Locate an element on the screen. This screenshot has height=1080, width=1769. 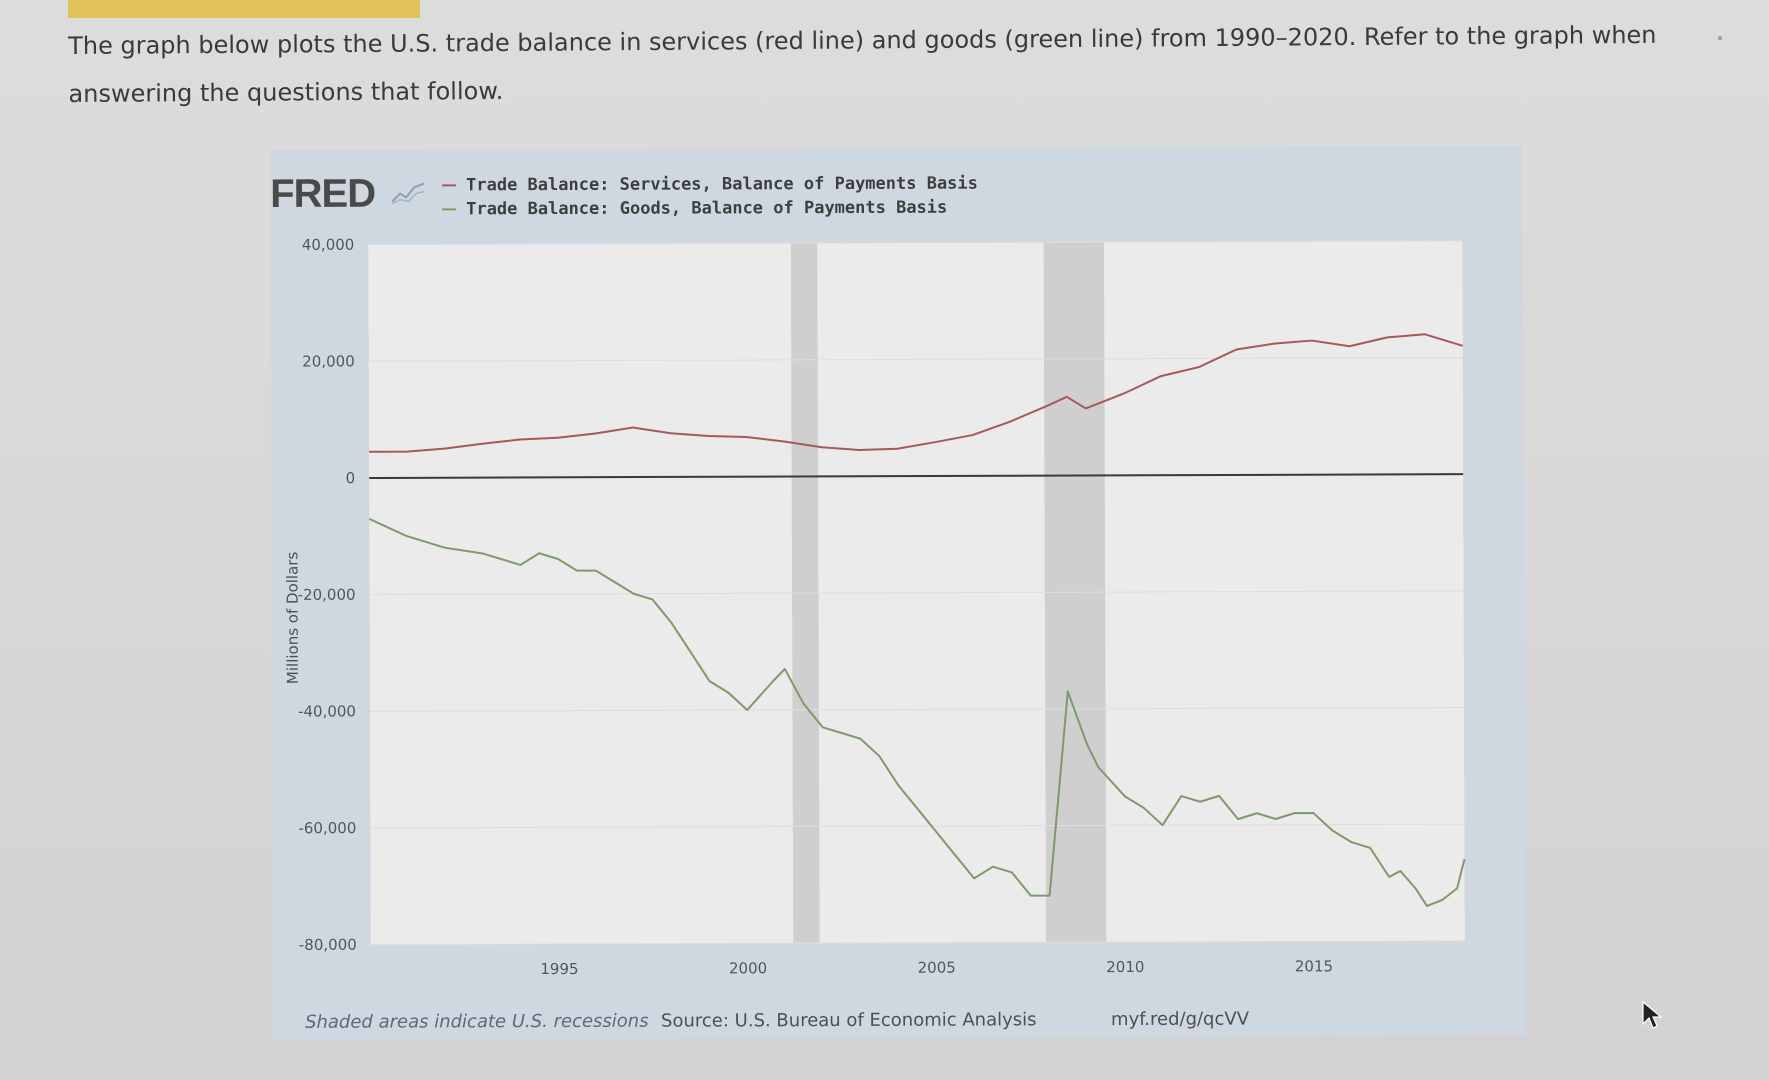
y-tick-label: -40,000 is located at coordinates (327, 711).